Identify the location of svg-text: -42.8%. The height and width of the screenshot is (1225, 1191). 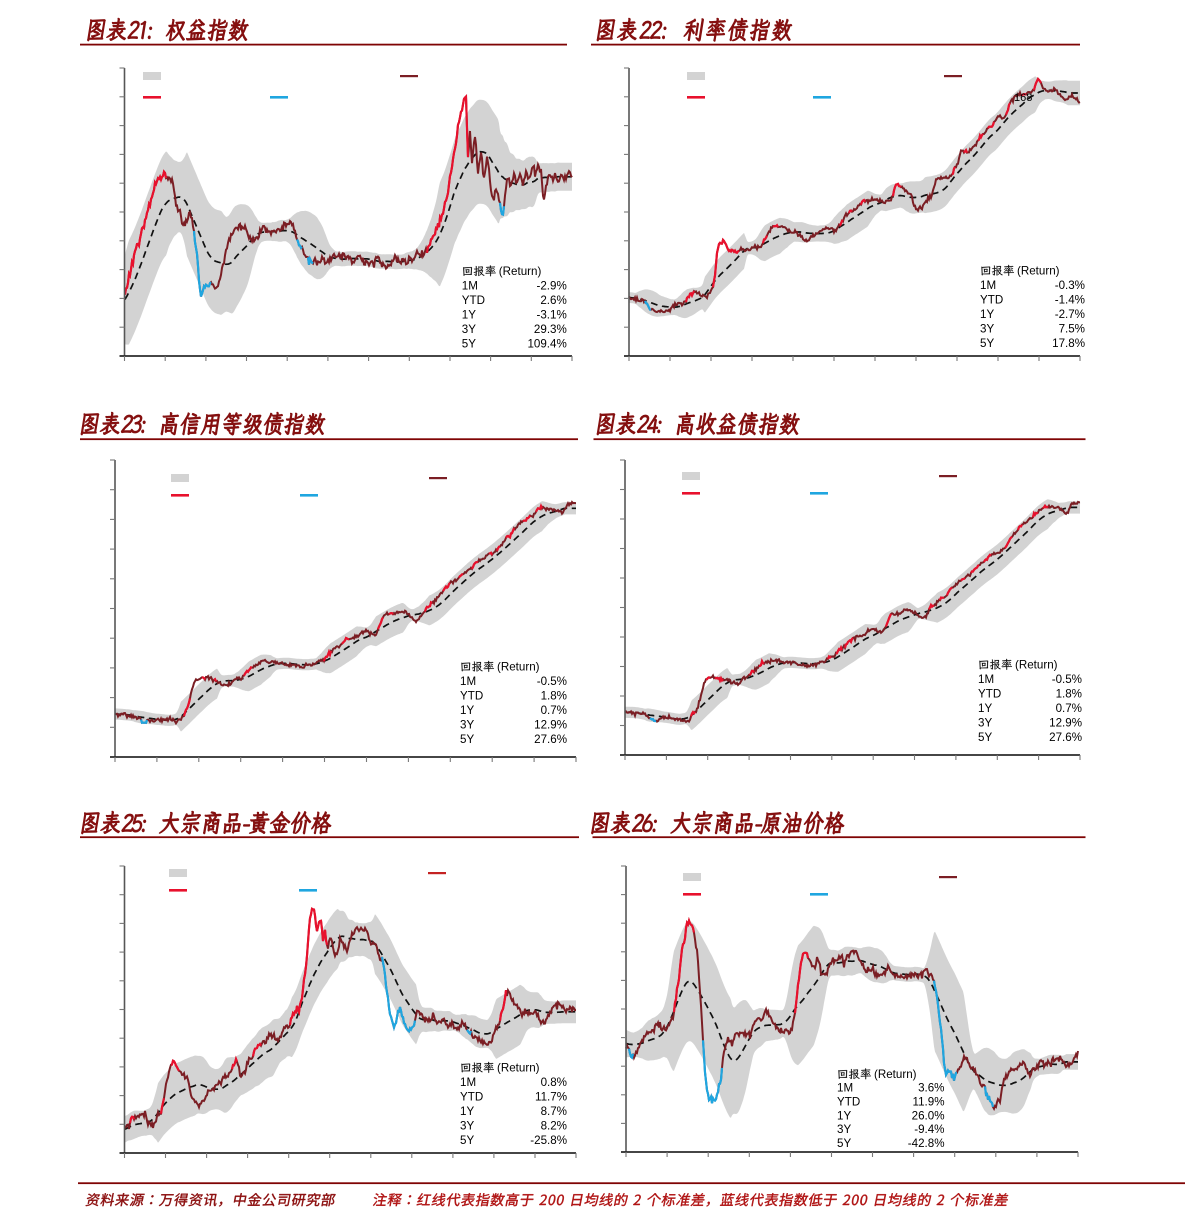
(926, 1143).